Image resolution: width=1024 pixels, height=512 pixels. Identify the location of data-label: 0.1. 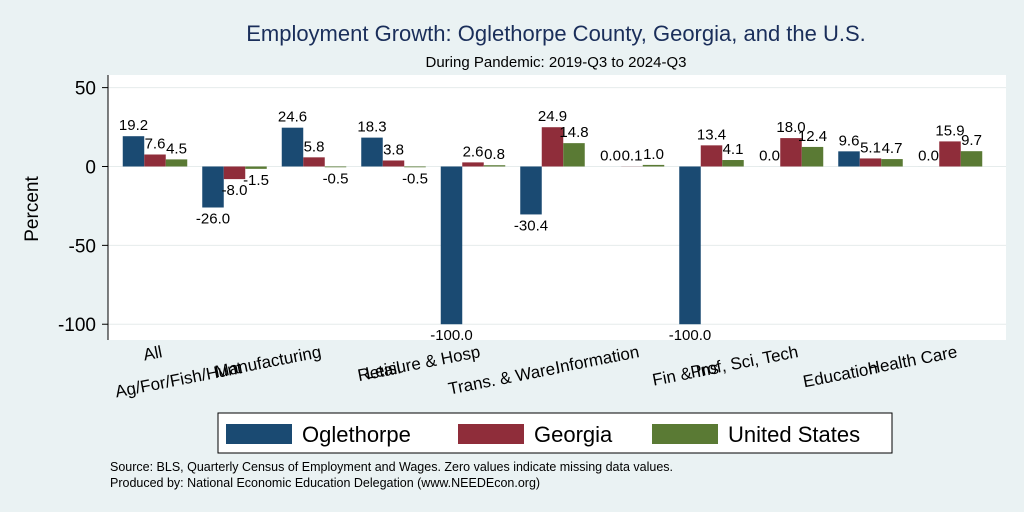
(632, 155).